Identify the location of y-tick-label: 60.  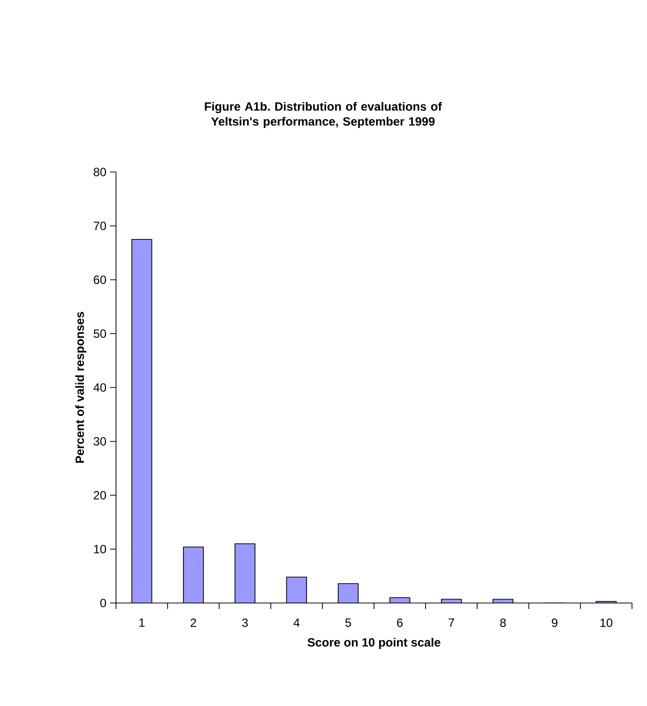
(100, 280).